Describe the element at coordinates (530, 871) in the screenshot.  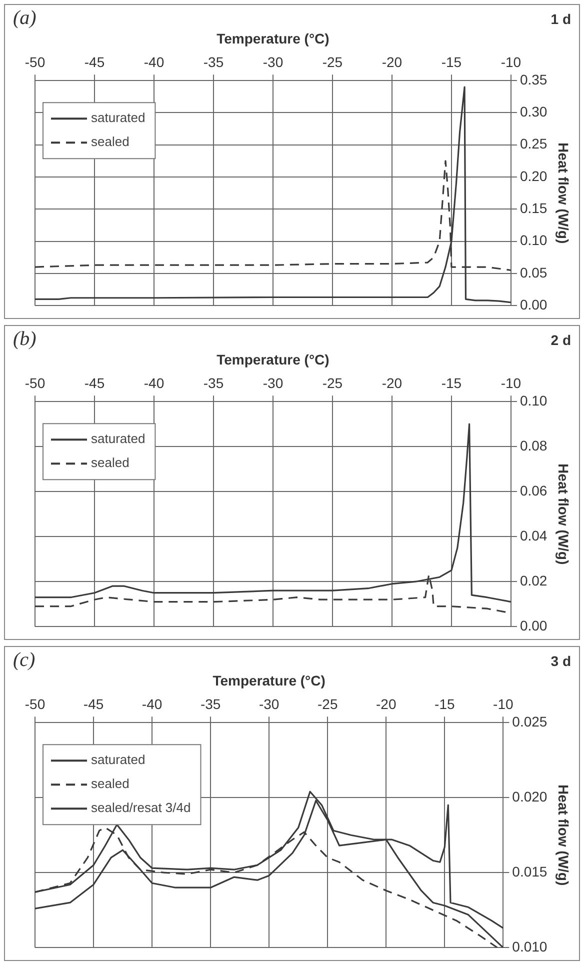
I see `y-tick-label: 0.015` at that location.